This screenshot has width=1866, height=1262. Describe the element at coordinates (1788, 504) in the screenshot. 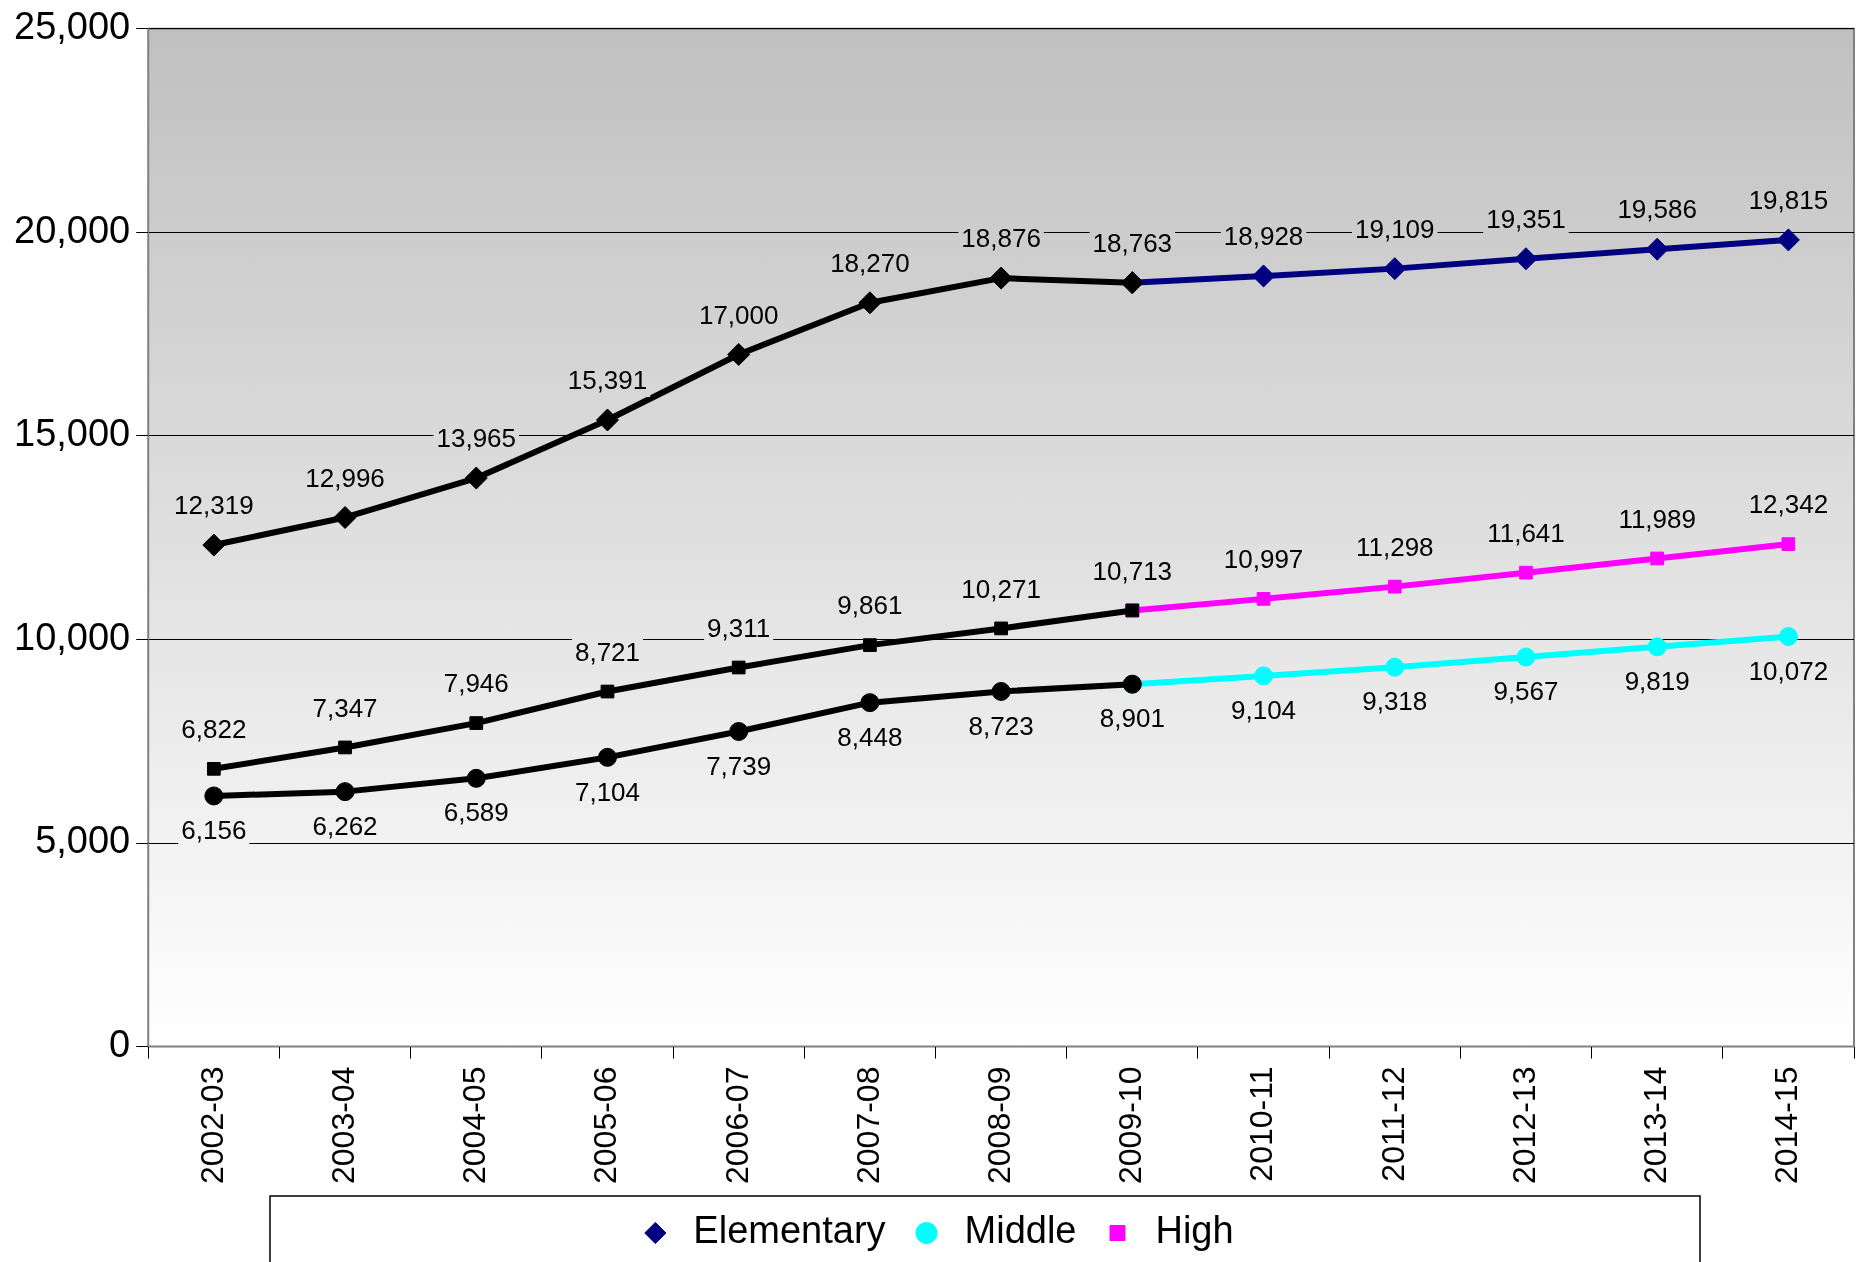

I see `data-label: 12,342` at that location.